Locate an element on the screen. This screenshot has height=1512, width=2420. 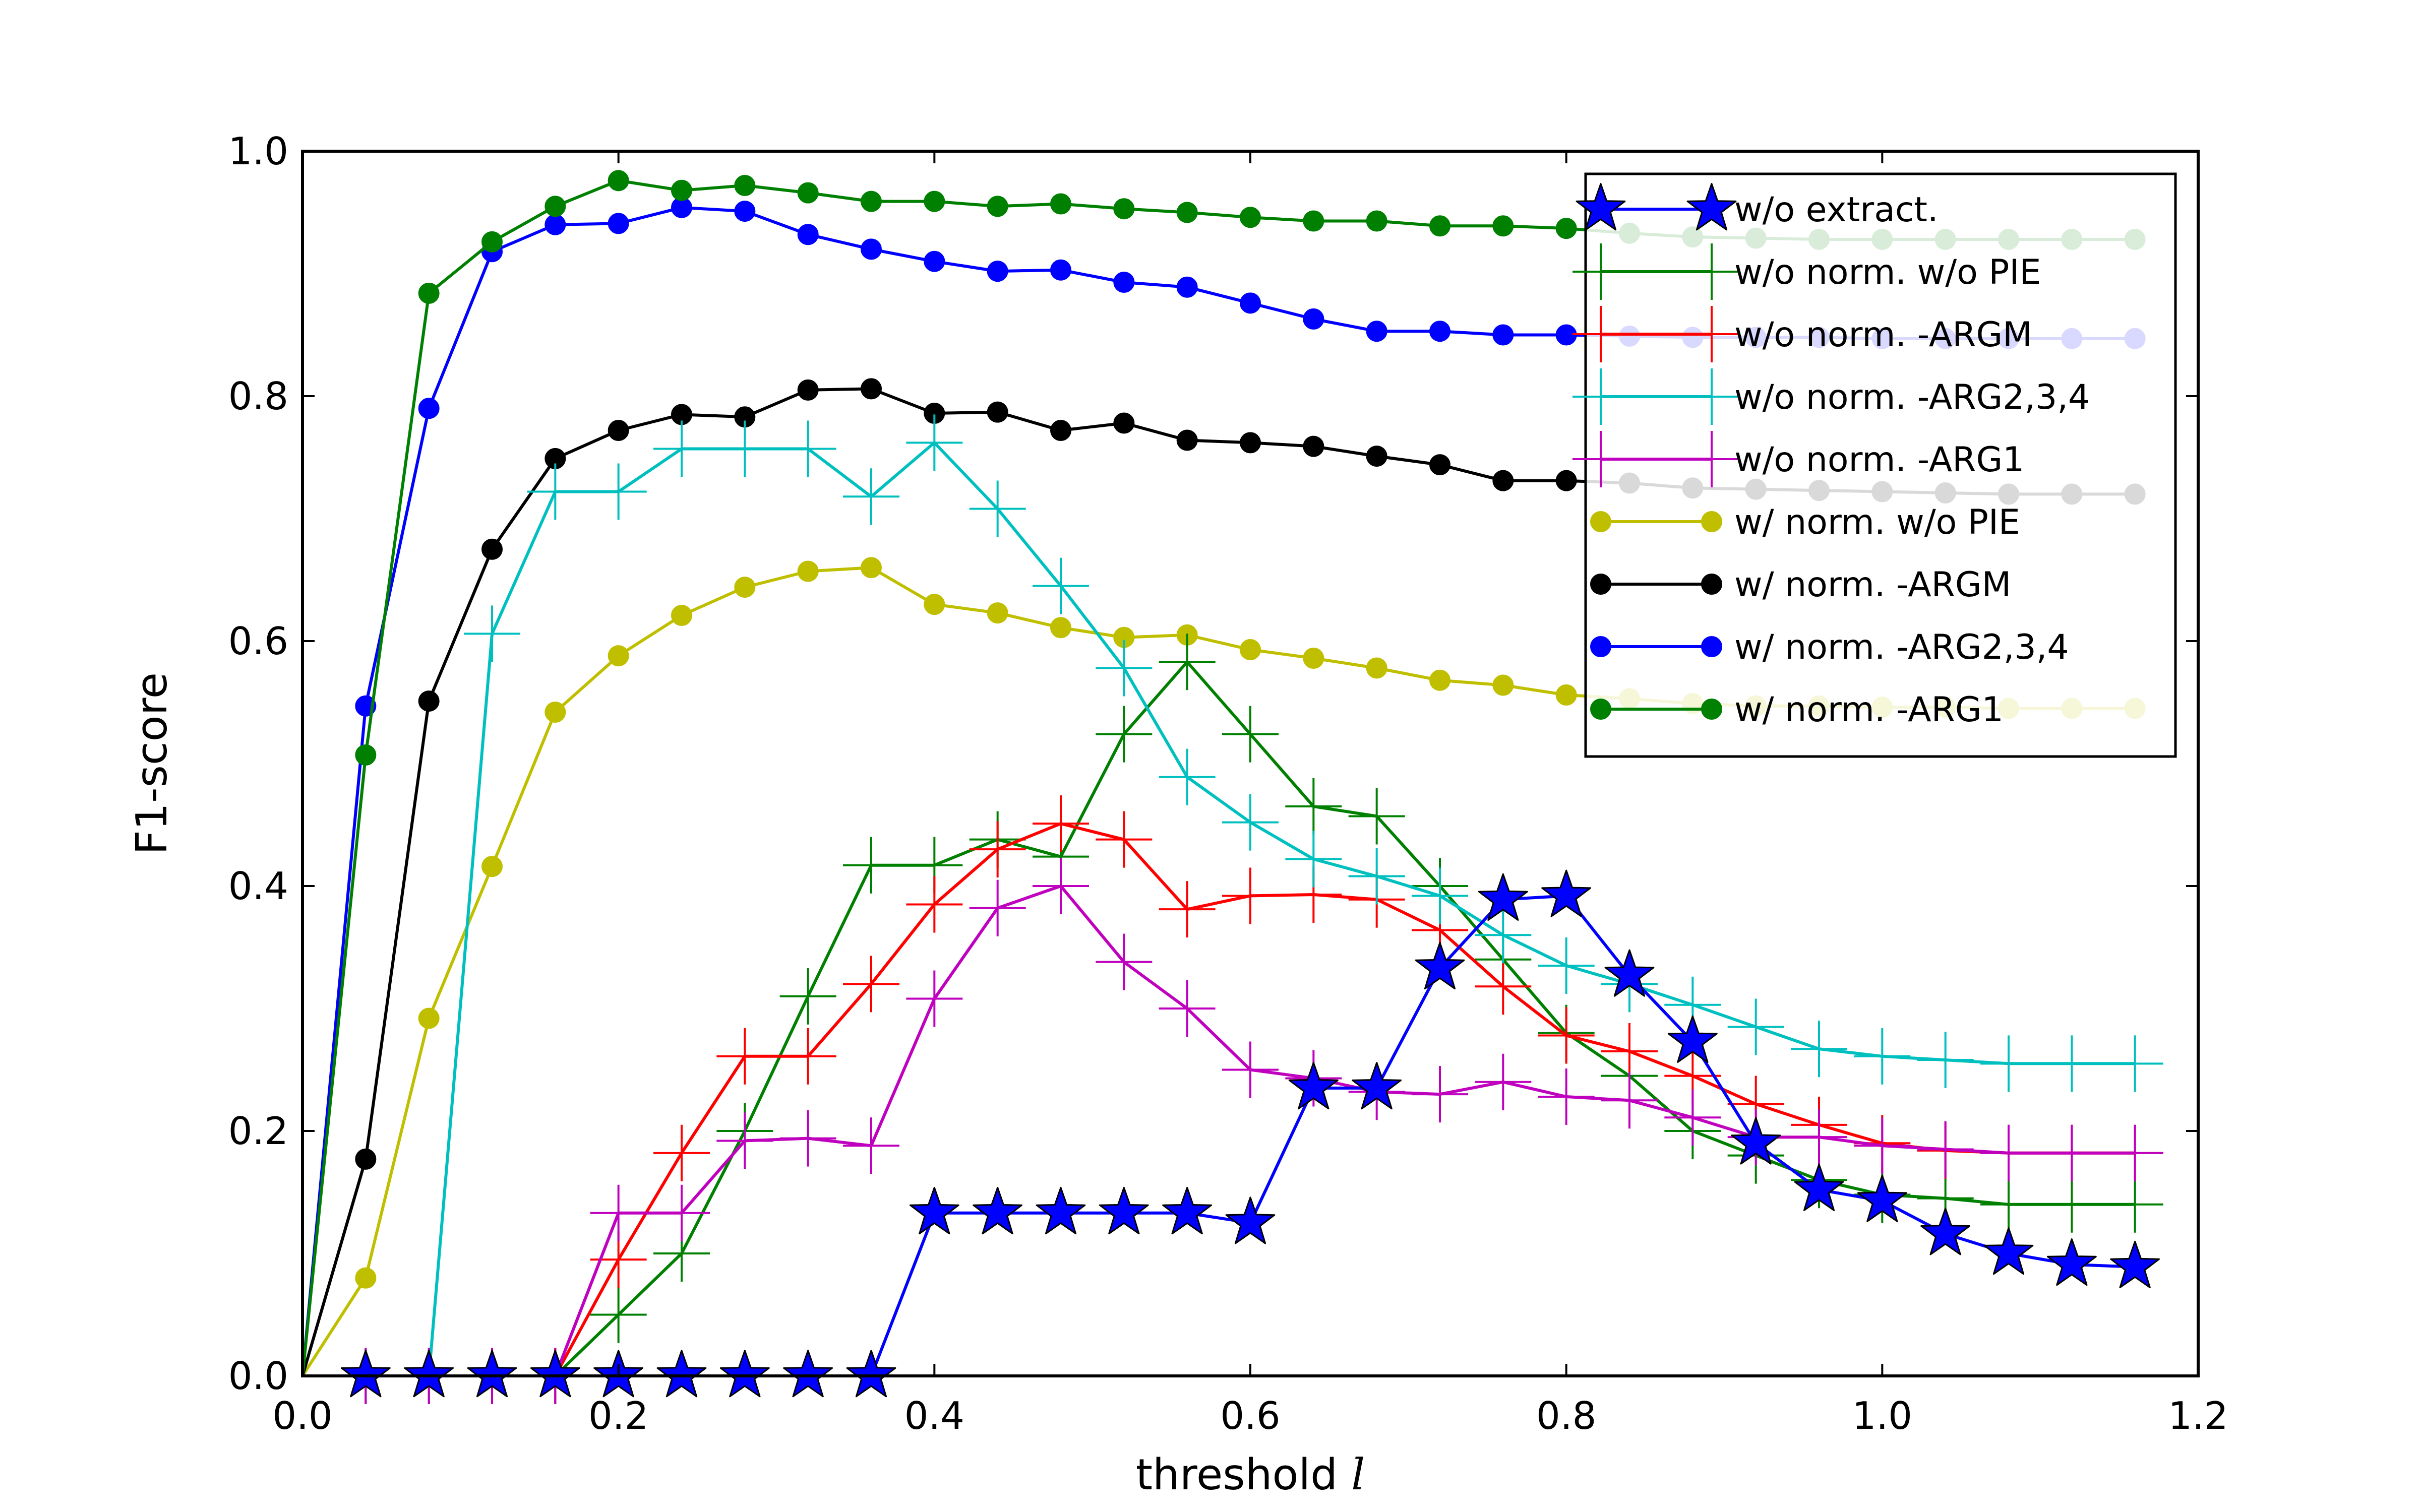
y-tick-label: 0.0 is located at coordinates (258, 1376).